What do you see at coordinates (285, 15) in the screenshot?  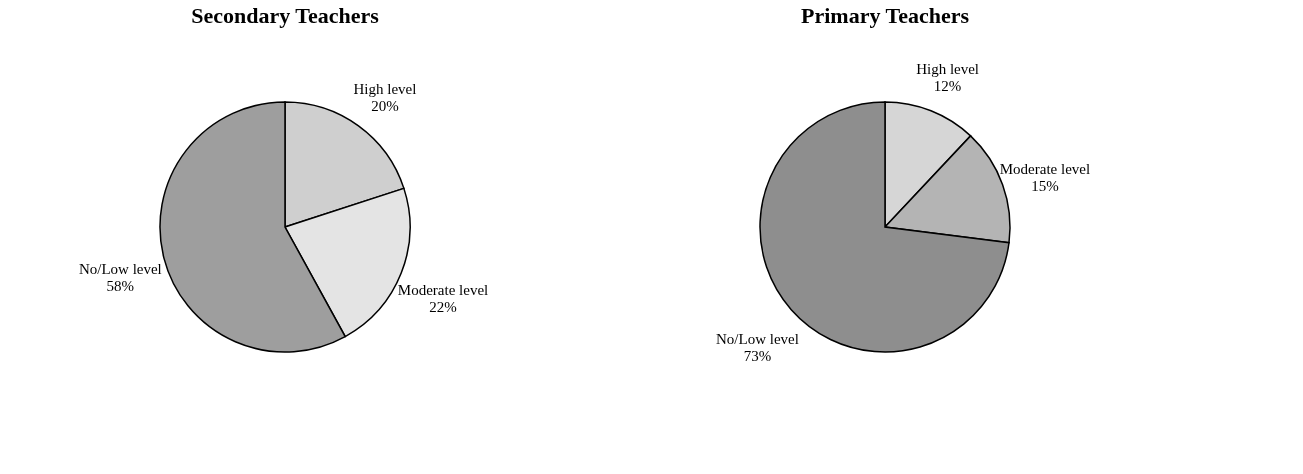 I see `chart-title: Secondary Teachers` at bounding box center [285, 15].